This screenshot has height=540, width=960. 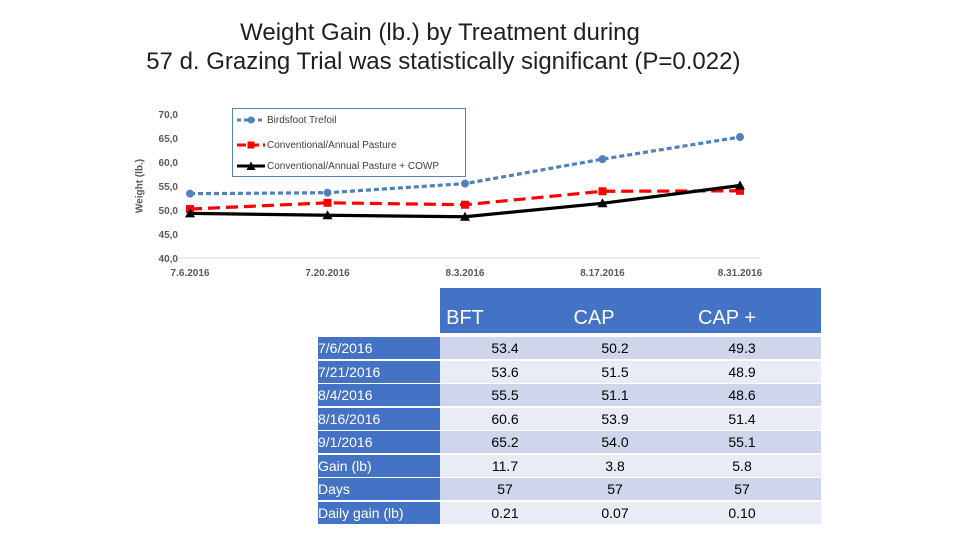 What do you see at coordinates (465, 273) in the screenshot?
I see `x-tick-label: 8.3.2016` at bounding box center [465, 273].